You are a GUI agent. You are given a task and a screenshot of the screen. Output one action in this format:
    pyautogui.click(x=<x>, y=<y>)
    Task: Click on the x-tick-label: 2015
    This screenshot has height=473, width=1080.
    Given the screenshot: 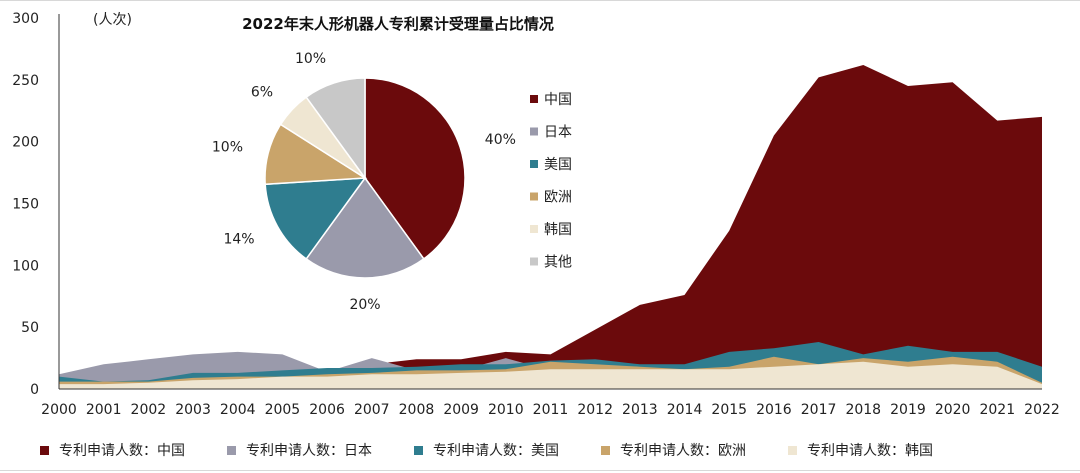 What is the action you would take?
    pyautogui.click(x=729, y=410)
    